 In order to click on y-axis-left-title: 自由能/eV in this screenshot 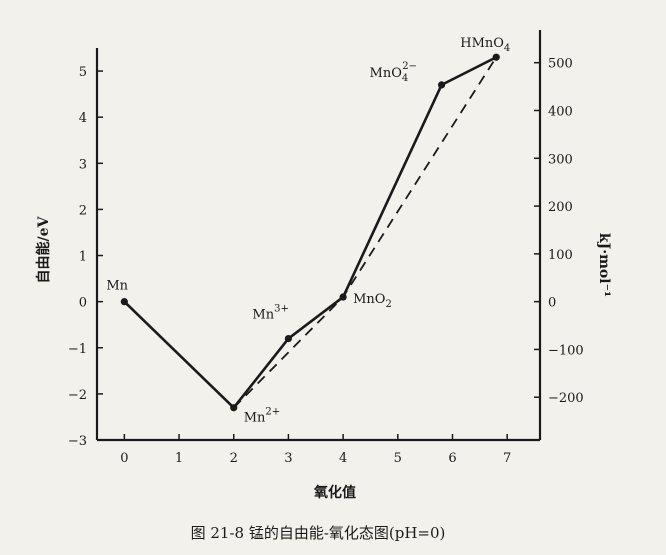, I will do `click(43, 249)`.